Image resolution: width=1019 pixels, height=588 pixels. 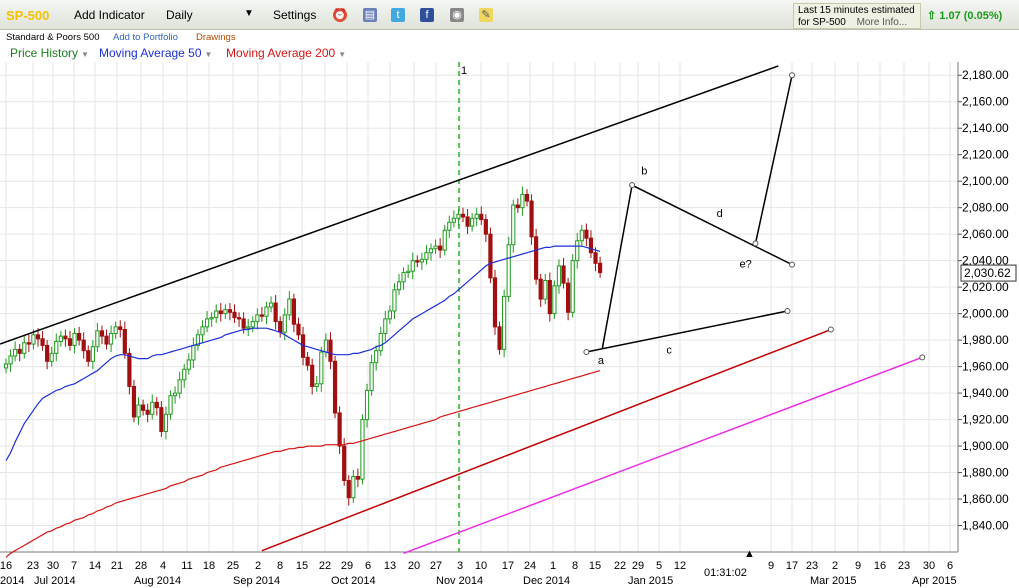 What do you see at coordinates (988, 273) in the screenshot?
I see `last-price-box` at bounding box center [988, 273].